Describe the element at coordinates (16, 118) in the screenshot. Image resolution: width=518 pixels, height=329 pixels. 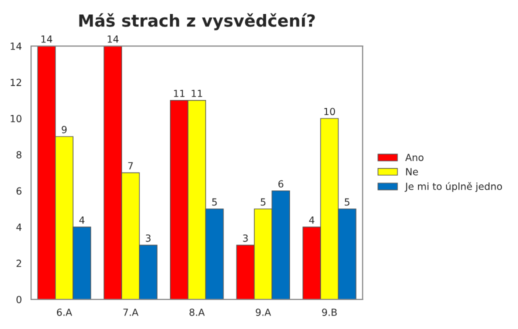
I see `y-tick-label: 10` at that location.